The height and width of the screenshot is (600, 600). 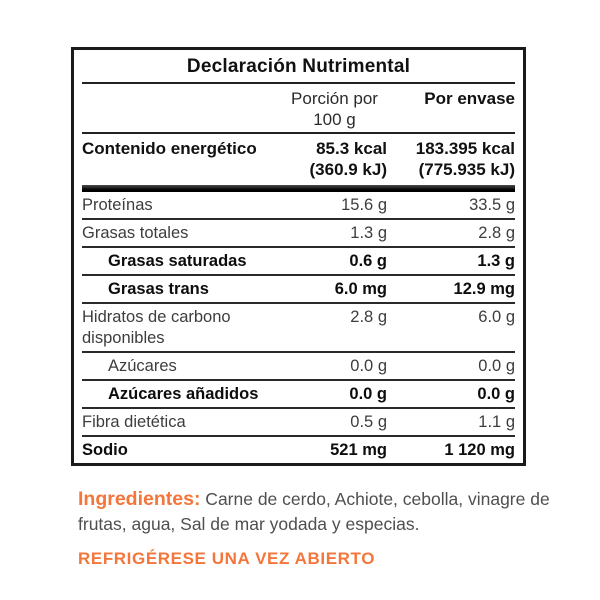 What do you see at coordinates (183, 394) in the screenshot?
I see `nutrient-label: Azúcares añadidos` at bounding box center [183, 394].